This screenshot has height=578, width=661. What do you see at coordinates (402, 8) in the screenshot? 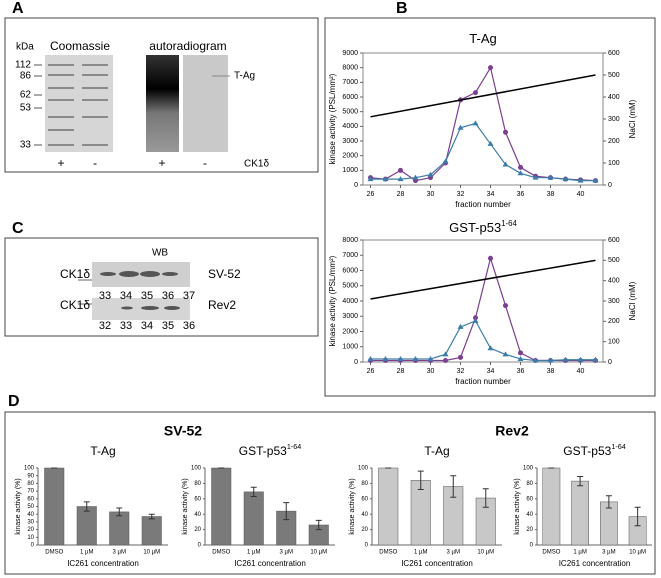
I see `panel-label: B` at bounding box center [402, 8].